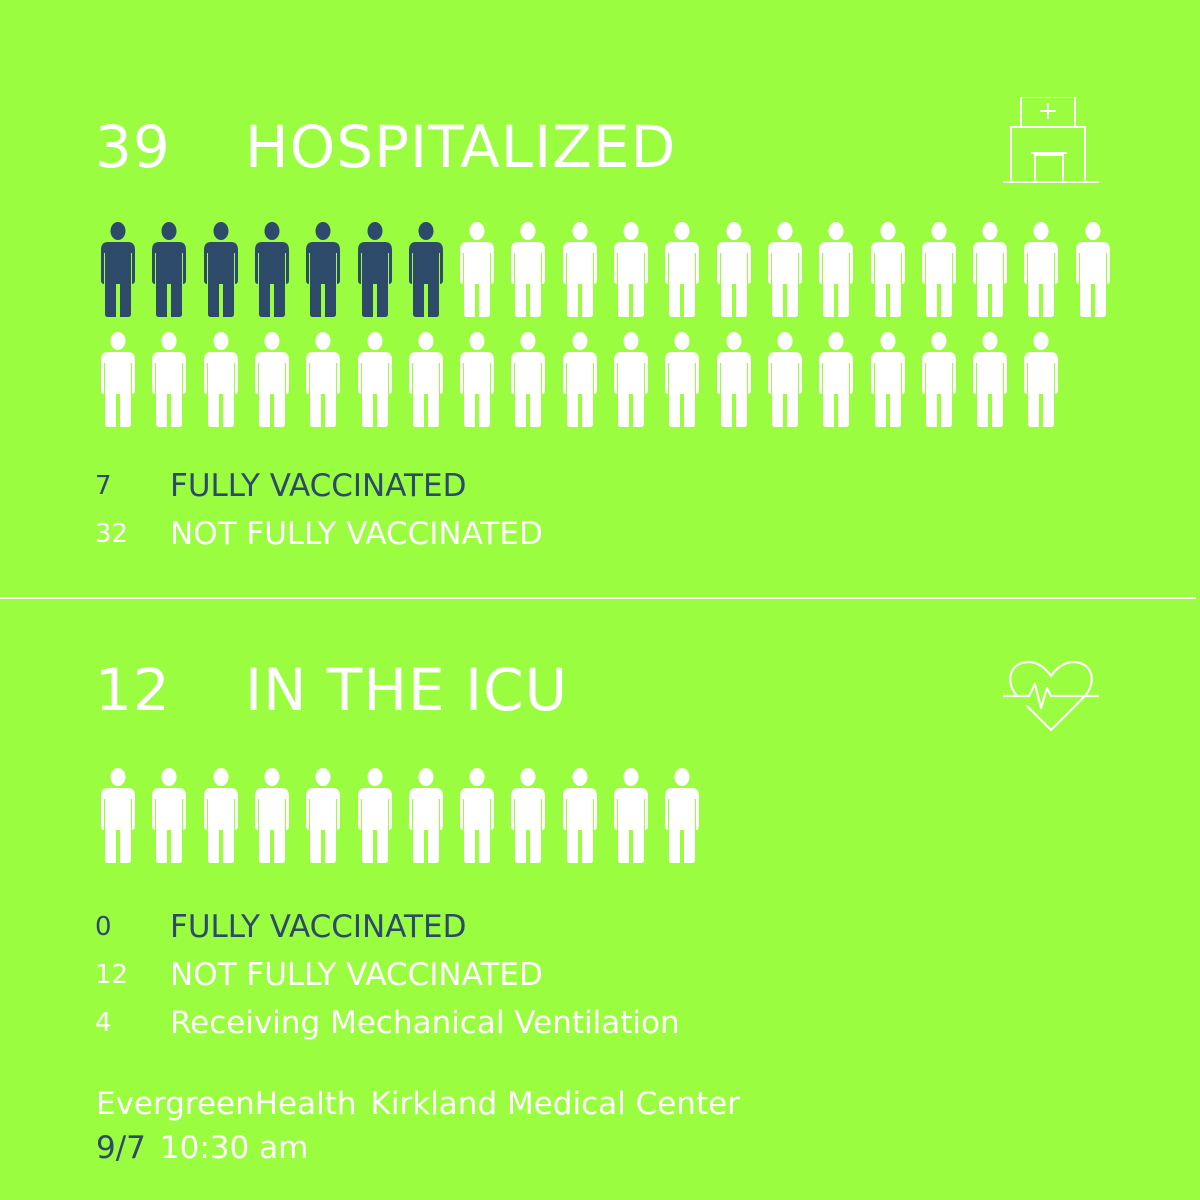 This screenshot has height=1200, width=1200. What do you see at coordinates (234, 1148) in the screenshot?
I see `footer-time: 10:30 am` at bounding box center [234, 1148].